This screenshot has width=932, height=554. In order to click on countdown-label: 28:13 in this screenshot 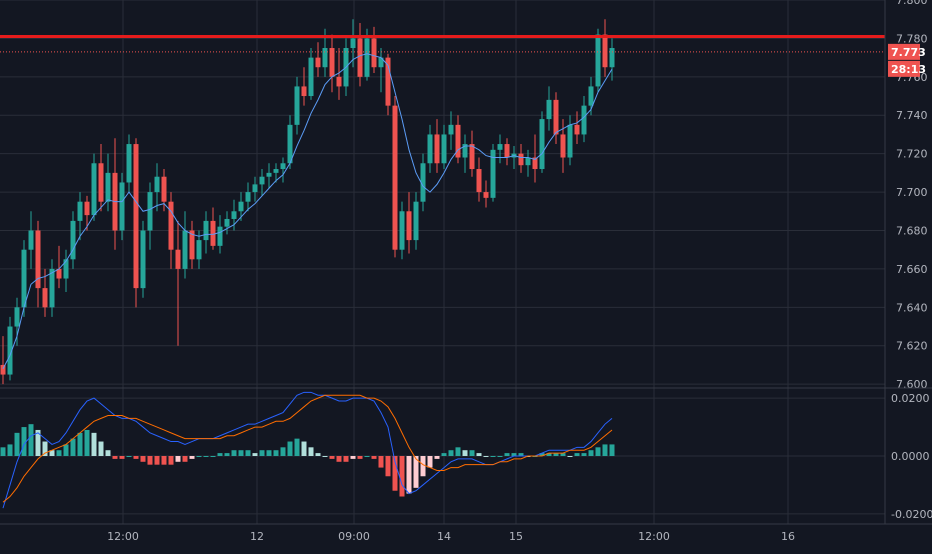, I will do `click(908, 69)`.